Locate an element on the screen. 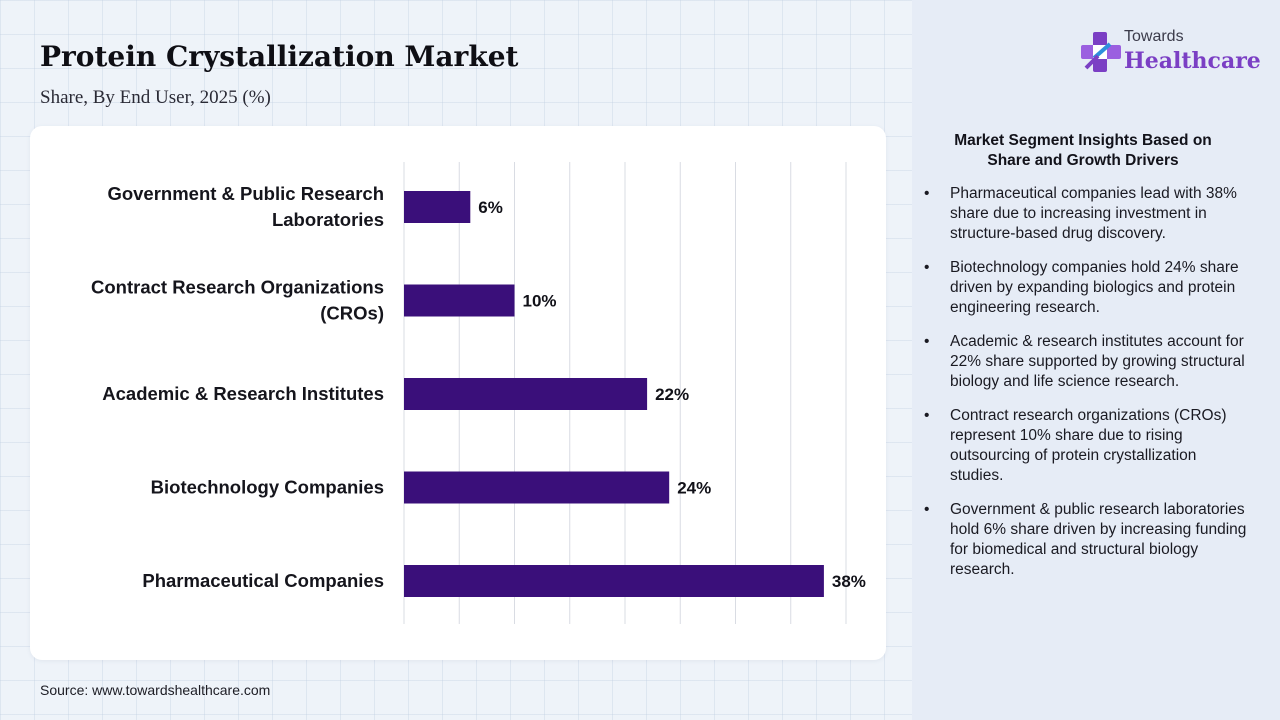 This screenshot has width=1280, height=720. brand-logo: Towards Healthcare is located at coordinates (1170, 54).